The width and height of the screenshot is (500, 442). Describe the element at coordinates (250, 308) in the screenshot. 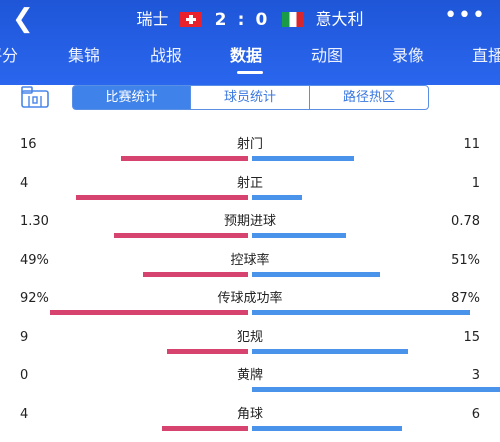

I see `stat-row: 92% 传球成功率 87%` at that location.